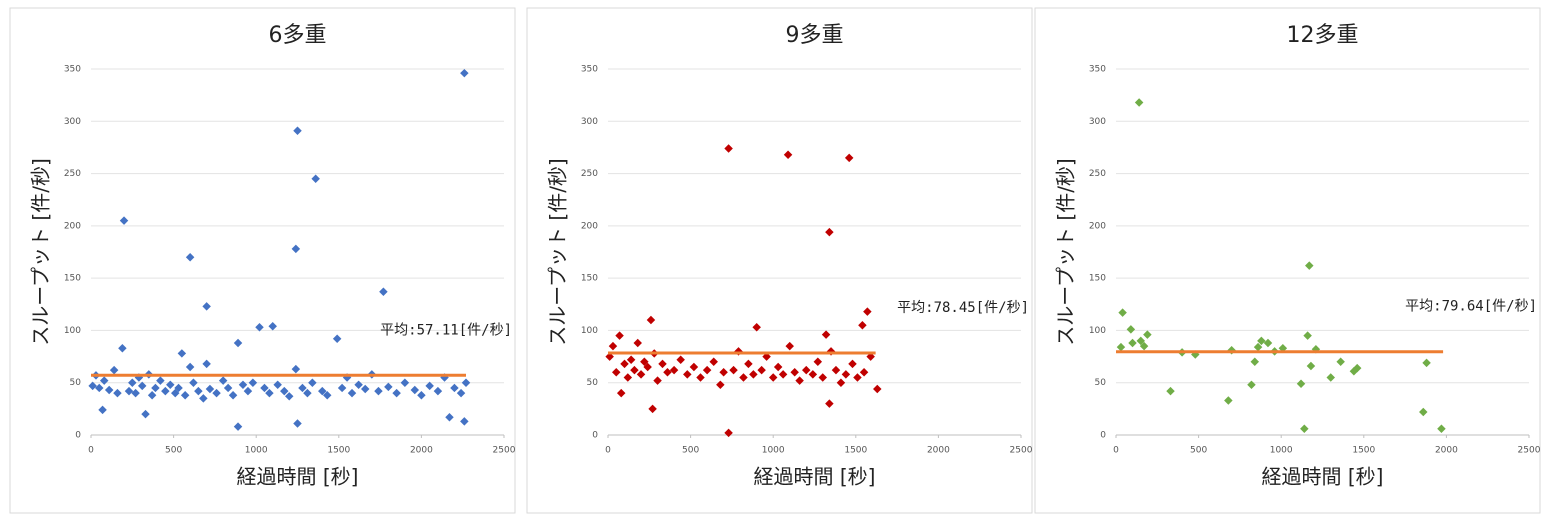  What do you see at coordinates (72, 70) in the screenshot?
I see `y-tick-label: 350` at bounding box center [72, 70].